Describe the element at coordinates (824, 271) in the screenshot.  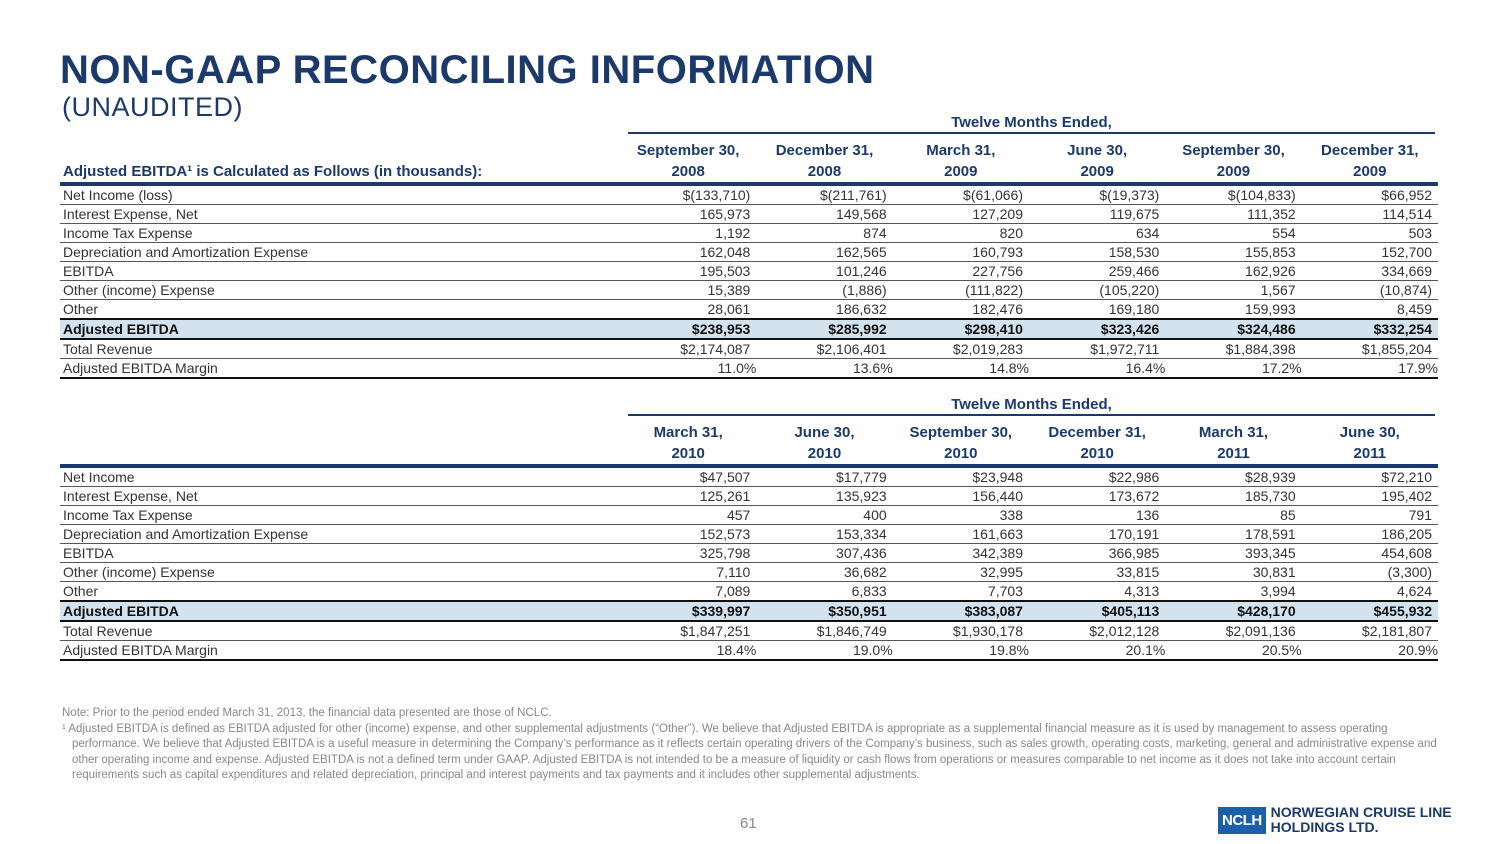
I see `cell-value: 101,246` at that location.